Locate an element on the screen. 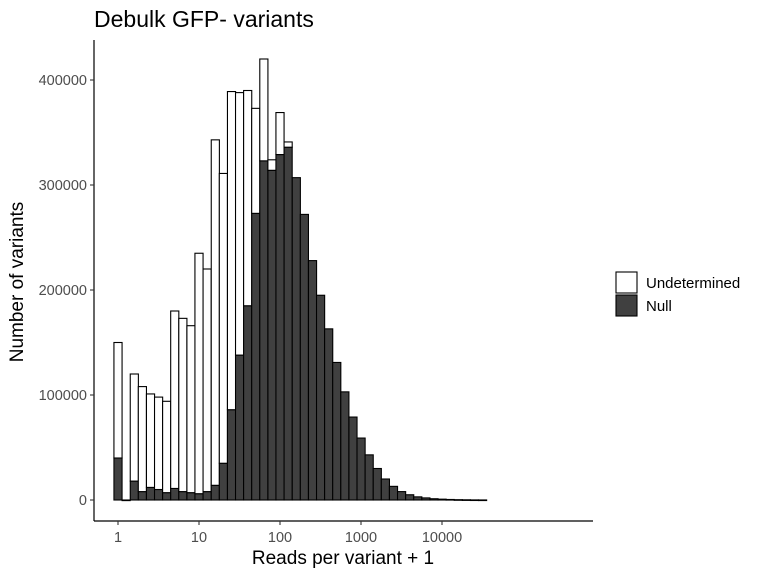 The width and height of the screenshot is (768, 576). x-tick-label: 10000 is located at coordinates (442, 538).